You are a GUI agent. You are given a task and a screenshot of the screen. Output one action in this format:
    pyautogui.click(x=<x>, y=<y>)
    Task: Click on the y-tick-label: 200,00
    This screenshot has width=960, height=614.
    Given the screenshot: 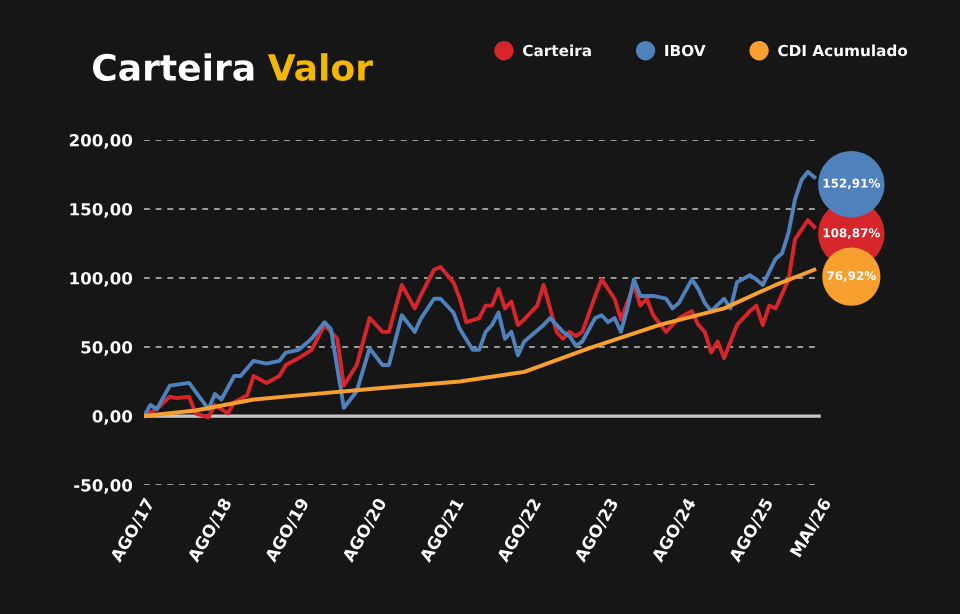 What is the action you would take?
    pyautogui.click(x=101, y=141)
    